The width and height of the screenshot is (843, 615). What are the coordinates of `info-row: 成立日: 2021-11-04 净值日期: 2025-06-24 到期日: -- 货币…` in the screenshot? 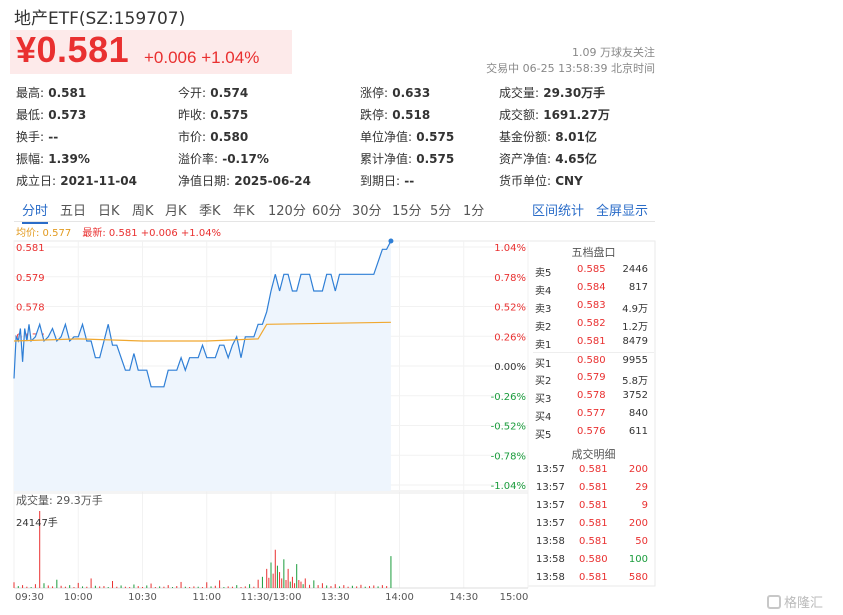 It's located at (336, 181).